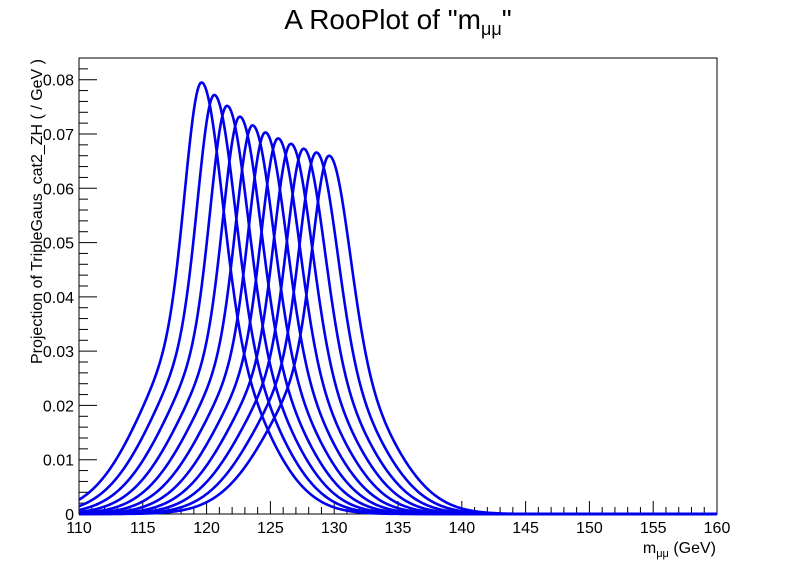  Describe the element at coordinates (143, 528) in the screenshot. I see `x-tick-label: 115` at that location.